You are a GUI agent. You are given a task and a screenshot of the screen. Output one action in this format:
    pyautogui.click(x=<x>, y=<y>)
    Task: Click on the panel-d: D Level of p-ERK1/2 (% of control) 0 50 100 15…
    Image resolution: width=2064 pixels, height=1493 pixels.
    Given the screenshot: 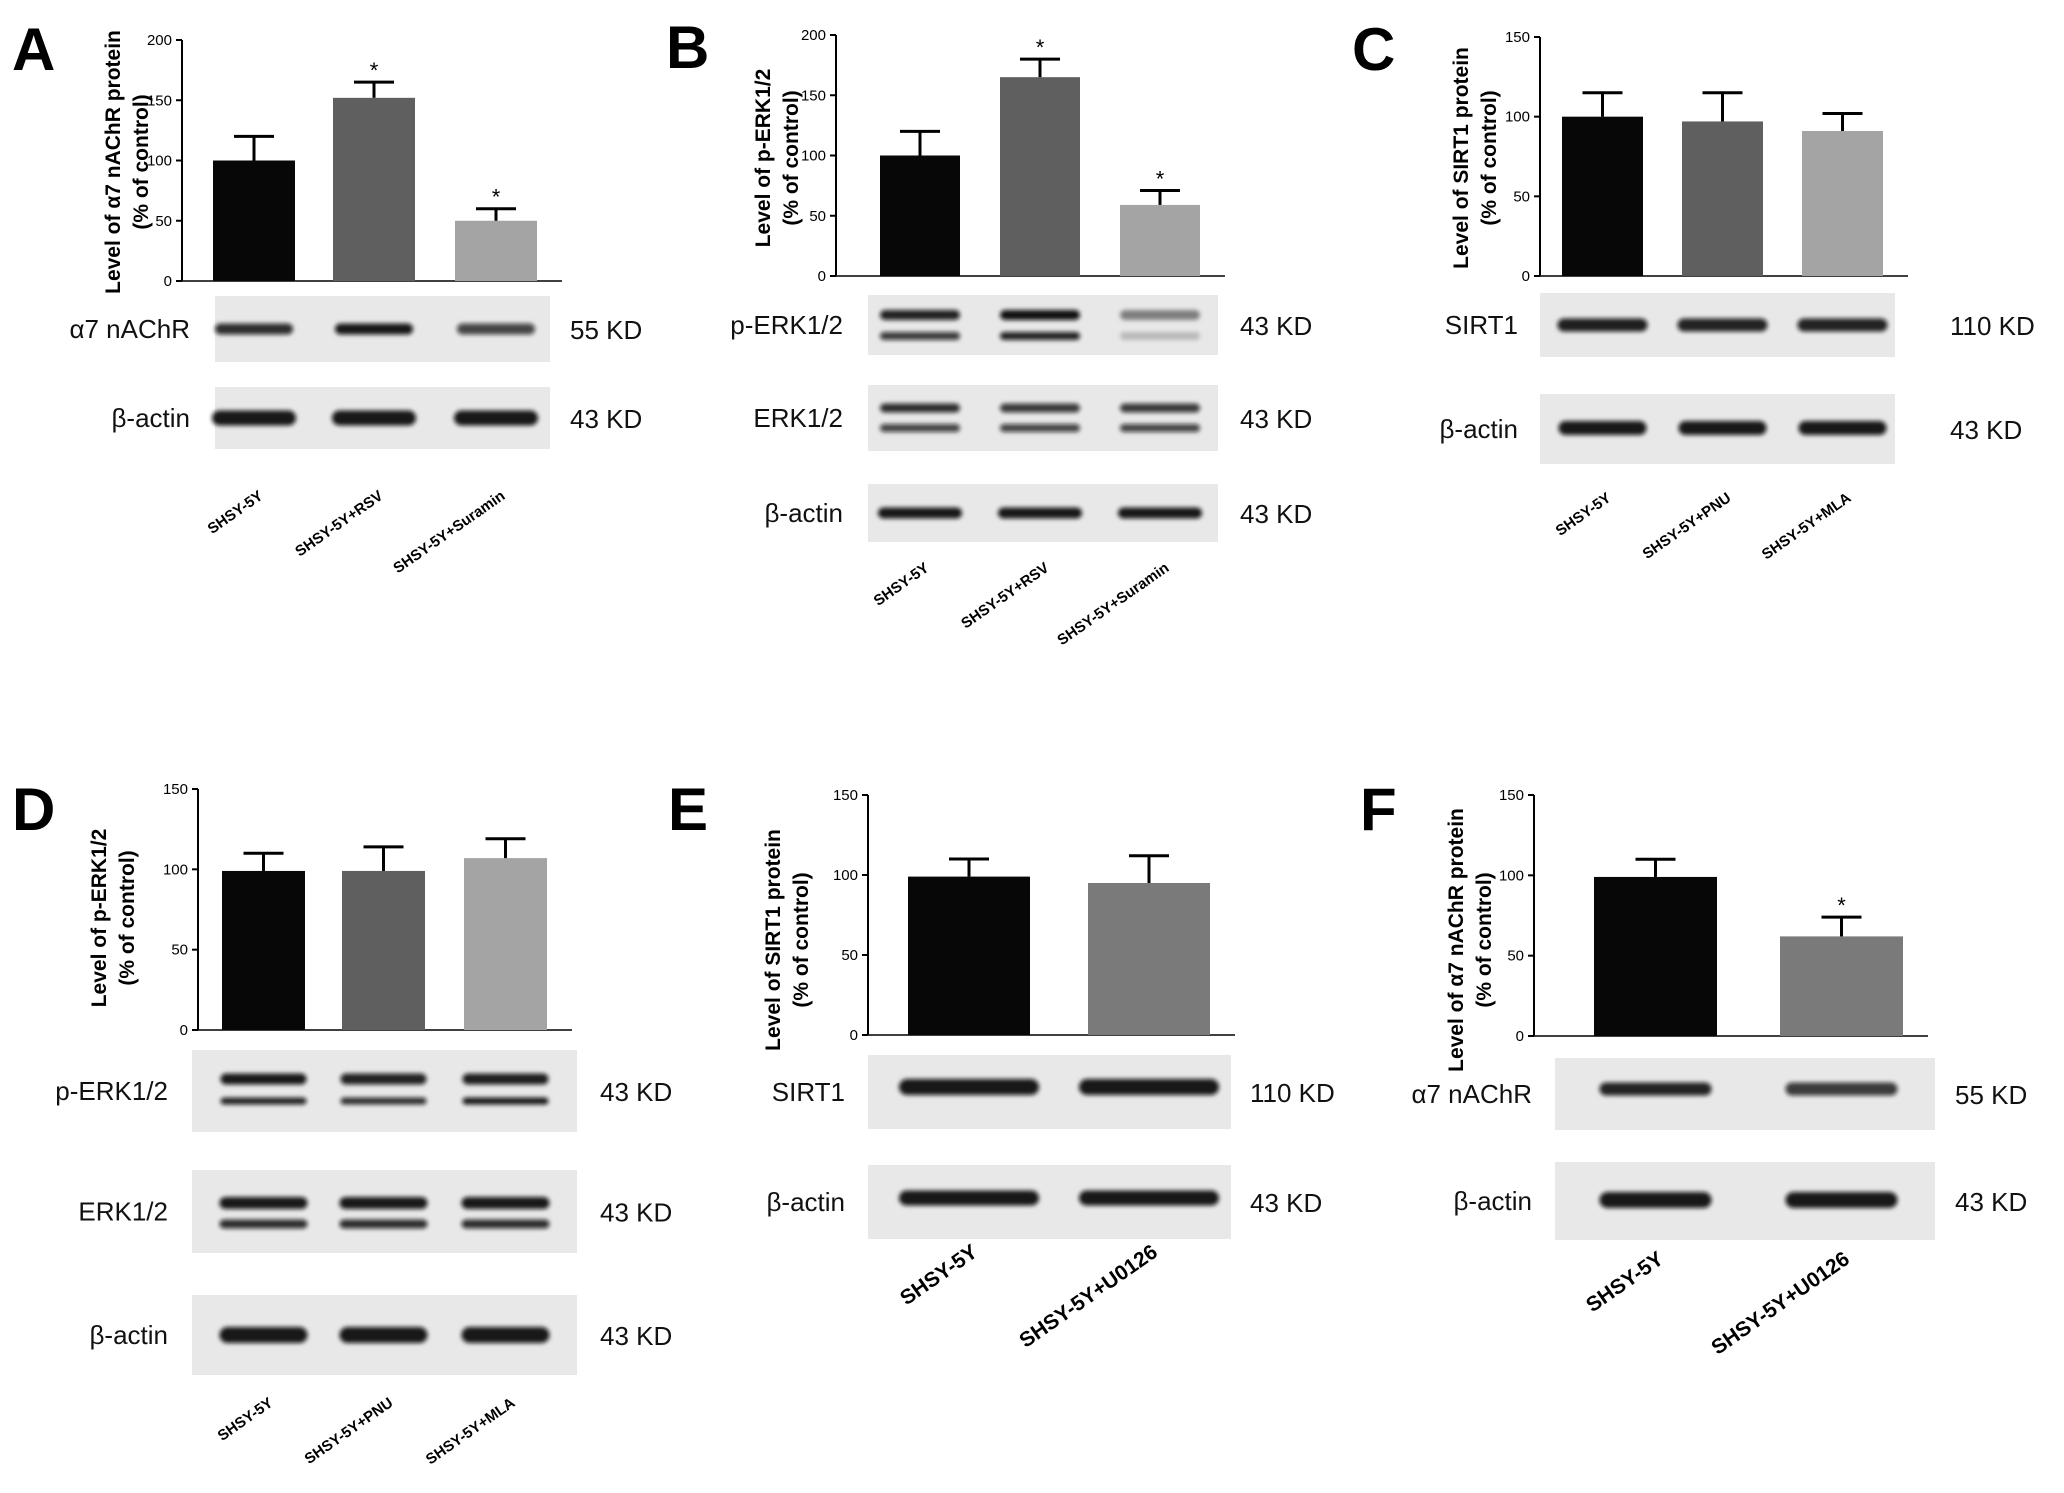 What is the action you would take?
    pyautogui.click(x=342, y=1122)
    